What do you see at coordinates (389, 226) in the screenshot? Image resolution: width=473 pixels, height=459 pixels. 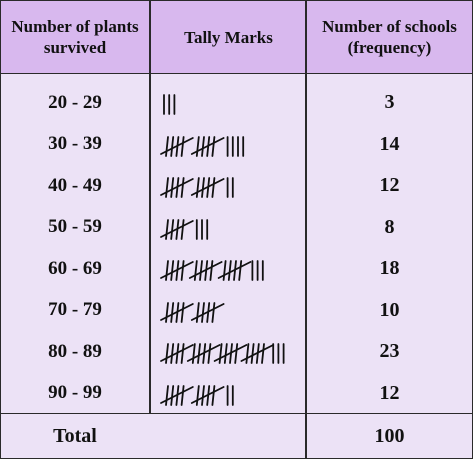 I see `frequency-cell: 8` at bounding box center [389, 226].